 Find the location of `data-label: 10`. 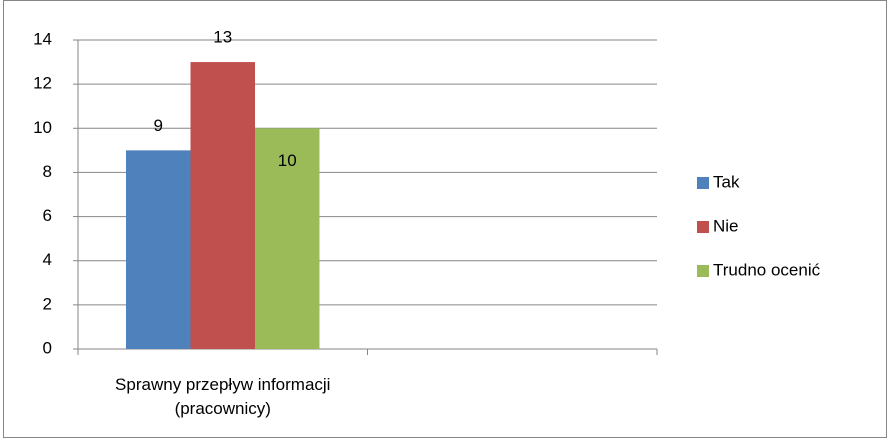

data-label: 10 is located at coordinates (287, 160).